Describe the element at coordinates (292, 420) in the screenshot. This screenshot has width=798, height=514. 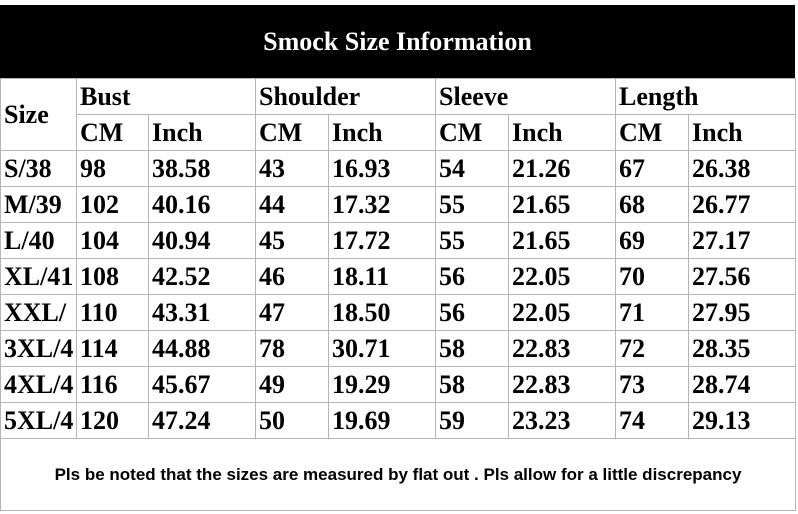
I see `value-cell: 50` at that location.